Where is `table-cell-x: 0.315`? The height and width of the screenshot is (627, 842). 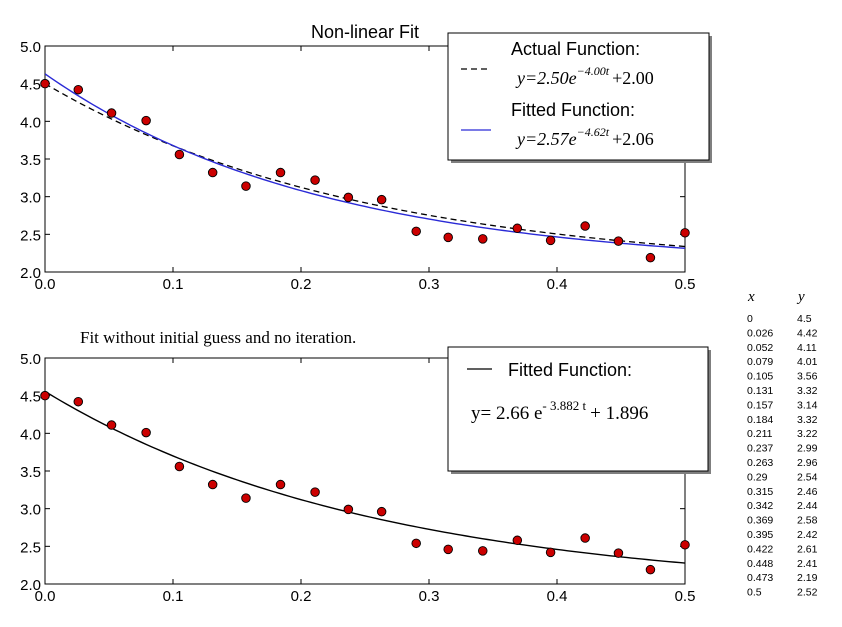 table-cell-x: 0.315 is located at coordinates (760, 492).